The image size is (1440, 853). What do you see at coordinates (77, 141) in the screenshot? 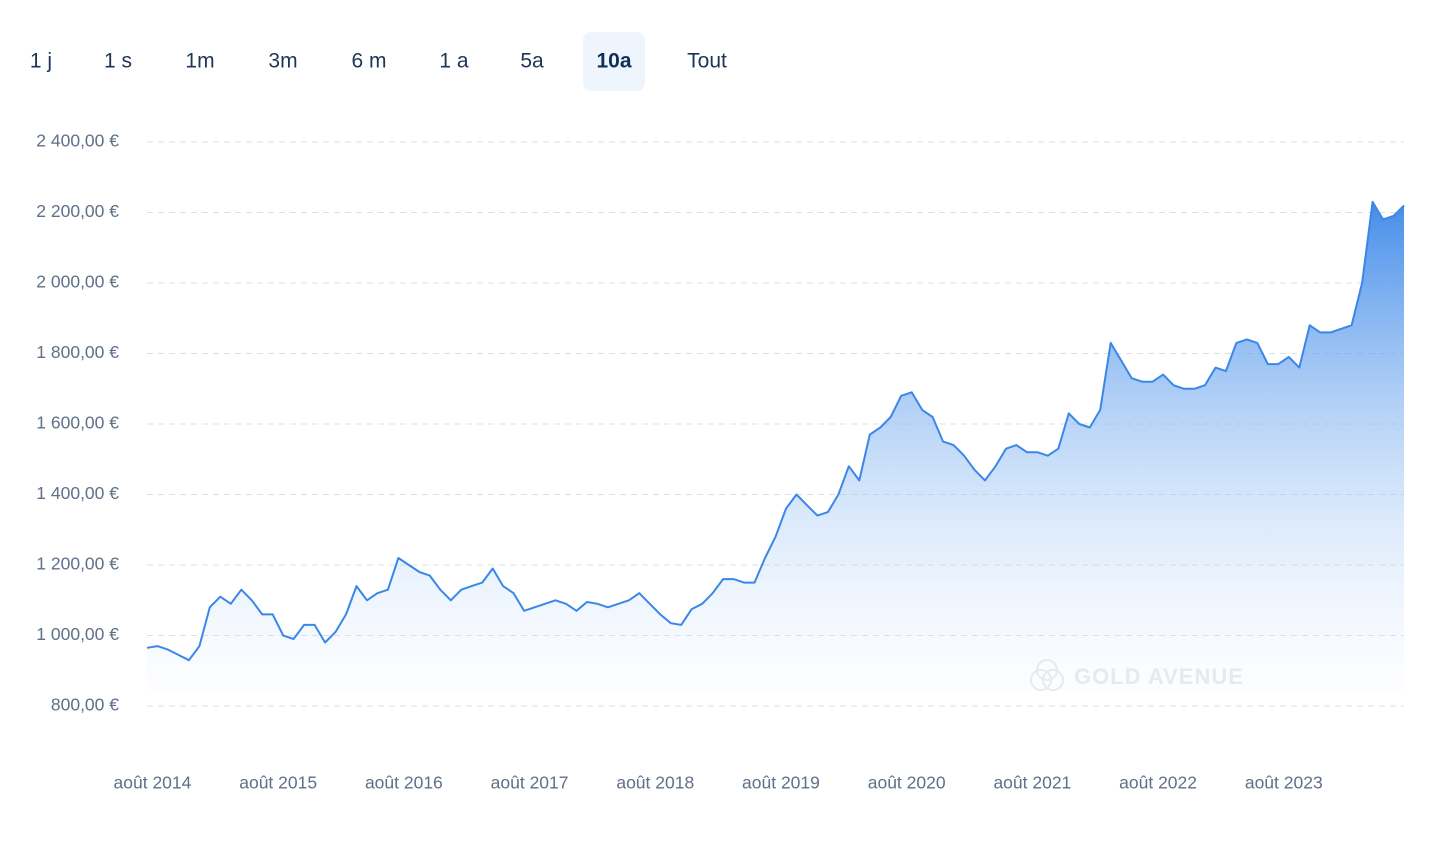
I see `y-tick-label: 2 400,00 €` at bounding box center [77, 141].